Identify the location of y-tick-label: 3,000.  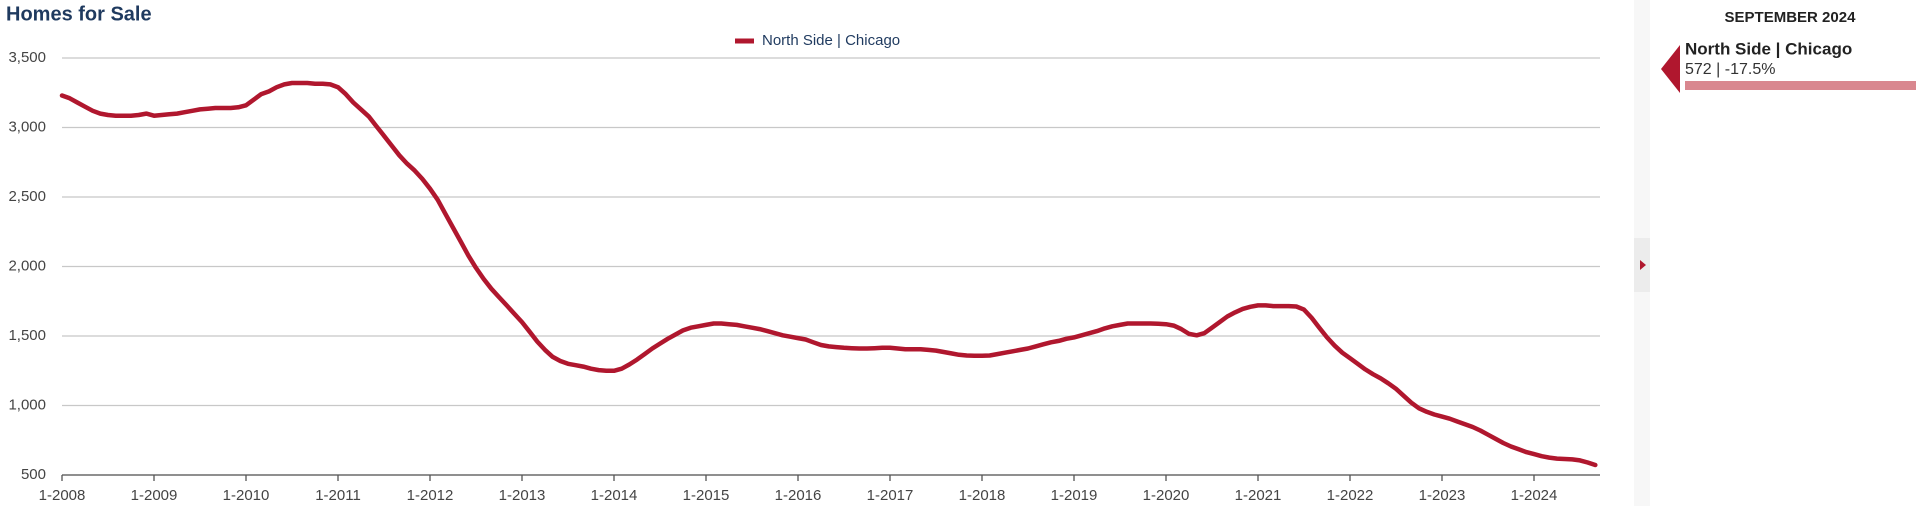
(27, 126).